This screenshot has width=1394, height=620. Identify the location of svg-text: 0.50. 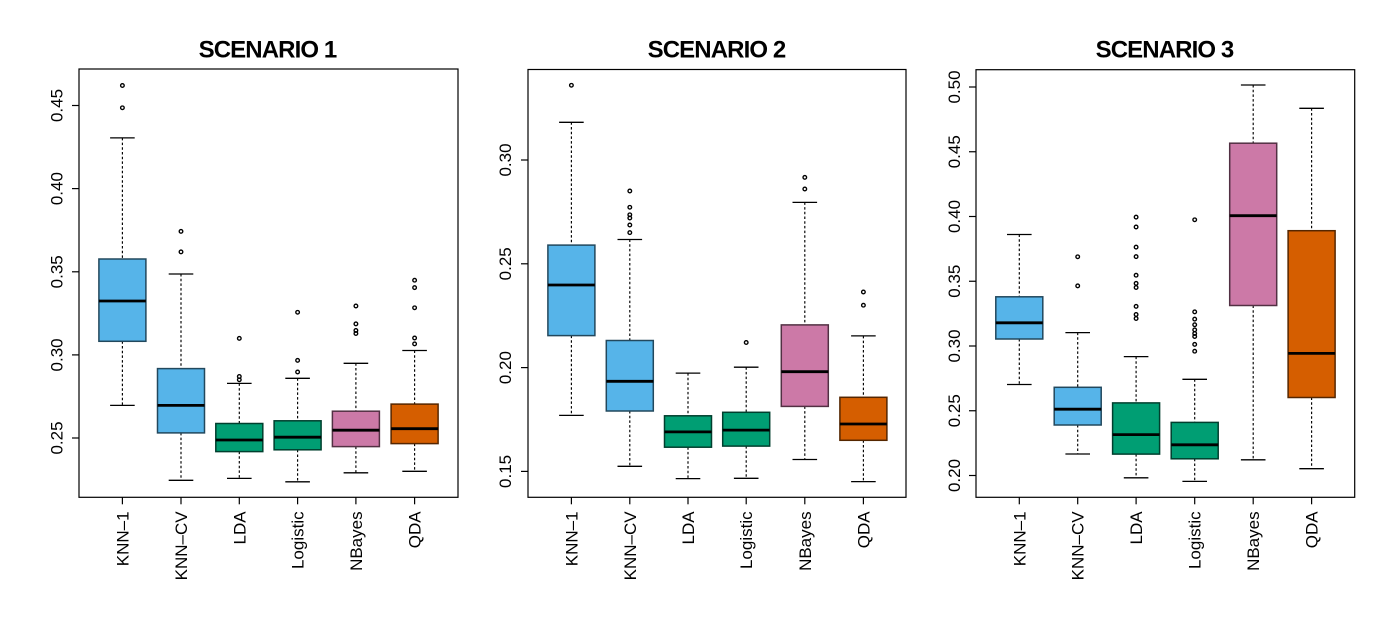
(954, 86).